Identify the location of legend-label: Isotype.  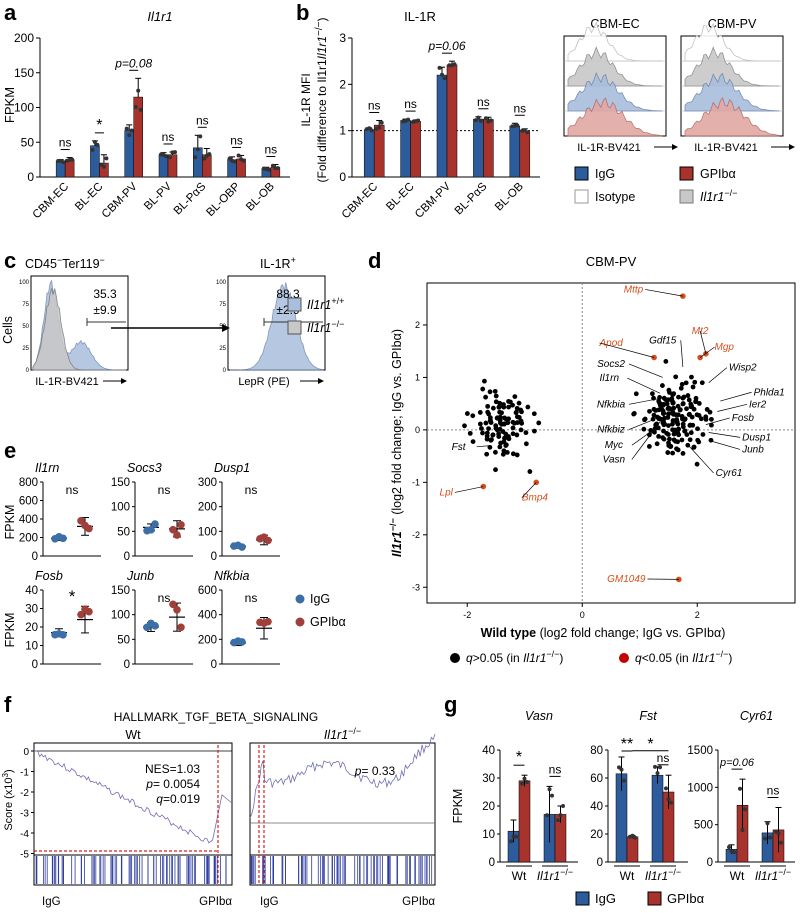
(615, 197).